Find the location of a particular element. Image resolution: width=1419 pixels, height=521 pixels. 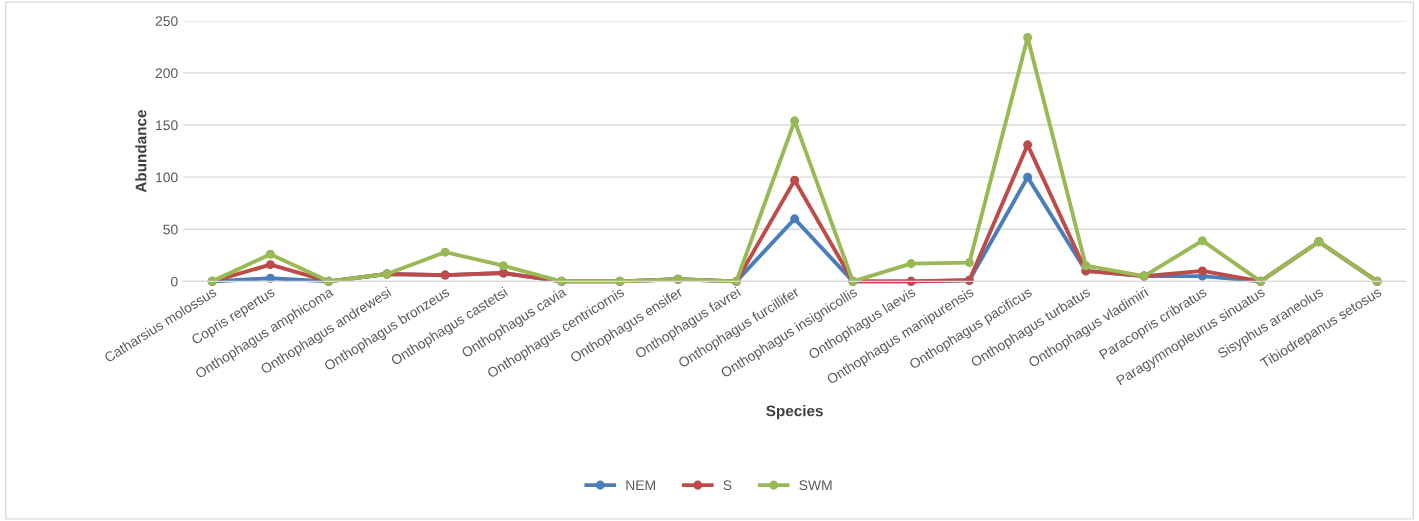

y-tick-label: 150 is located at coordinates (167, 125).